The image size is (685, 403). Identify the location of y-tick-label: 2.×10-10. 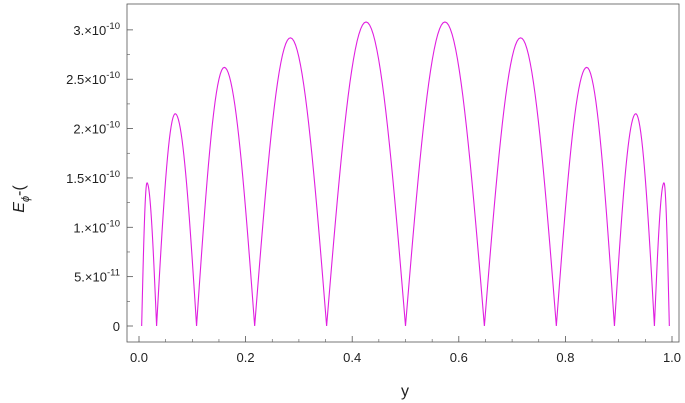
(96, 128).